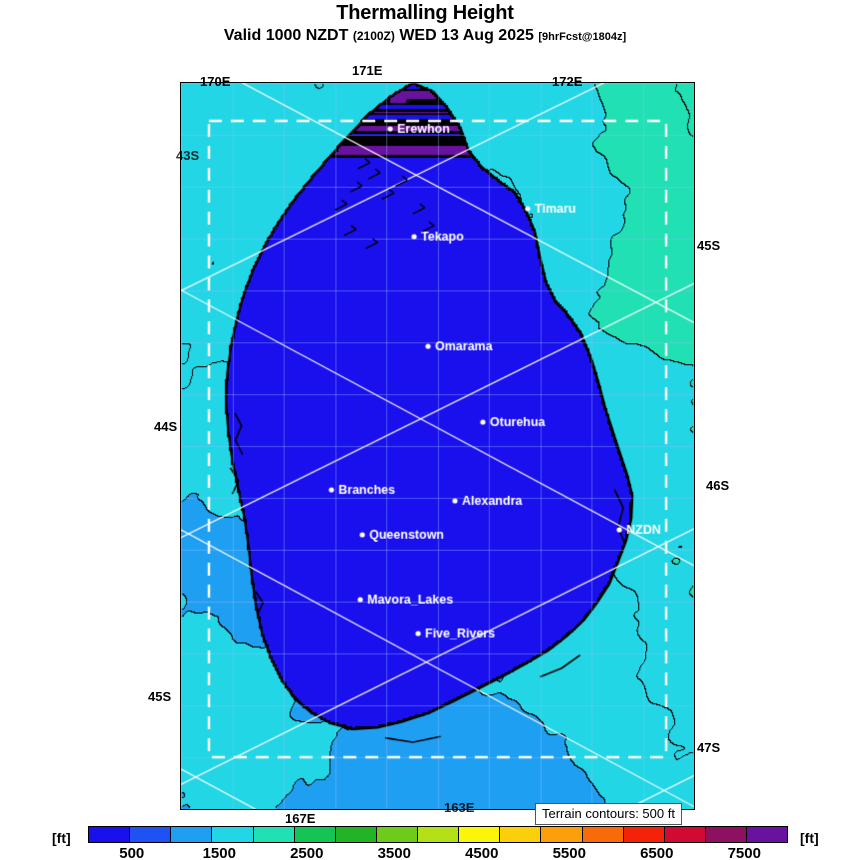 Image resolution: width=850 pixels, height=860 pixels. What do you see at coordinates (569, 852) in the screenshot?
I see `colorbar-tick: 5500` at bounding box center [569, 852].